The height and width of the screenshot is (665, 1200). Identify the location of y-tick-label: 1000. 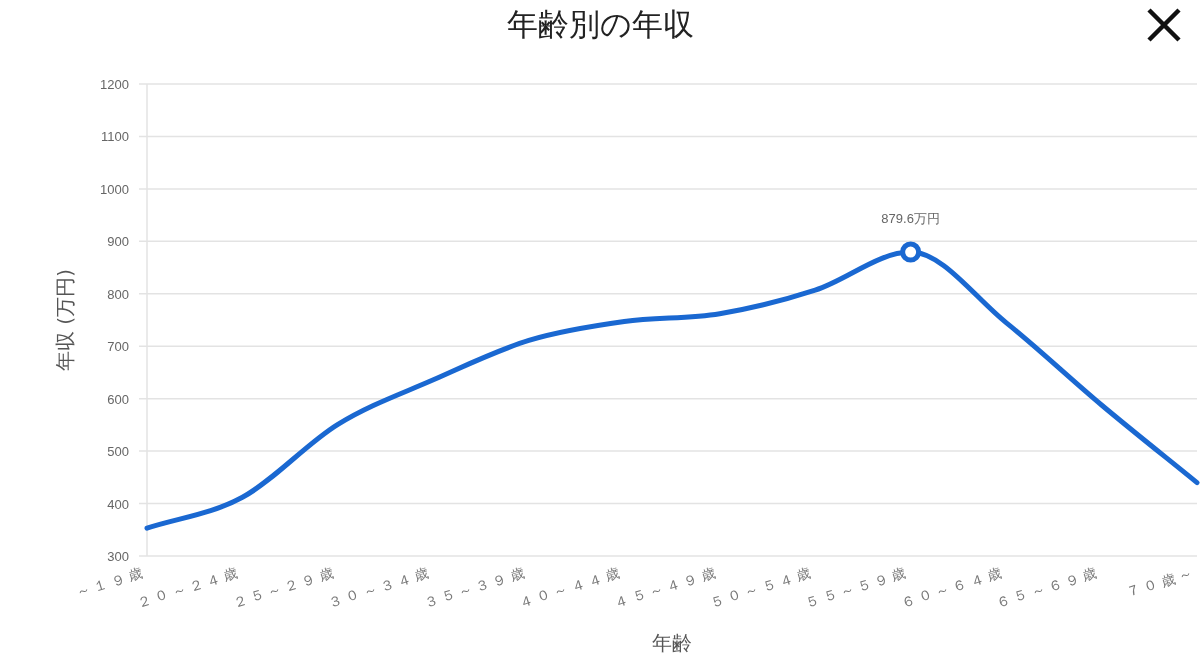
(114, 189).